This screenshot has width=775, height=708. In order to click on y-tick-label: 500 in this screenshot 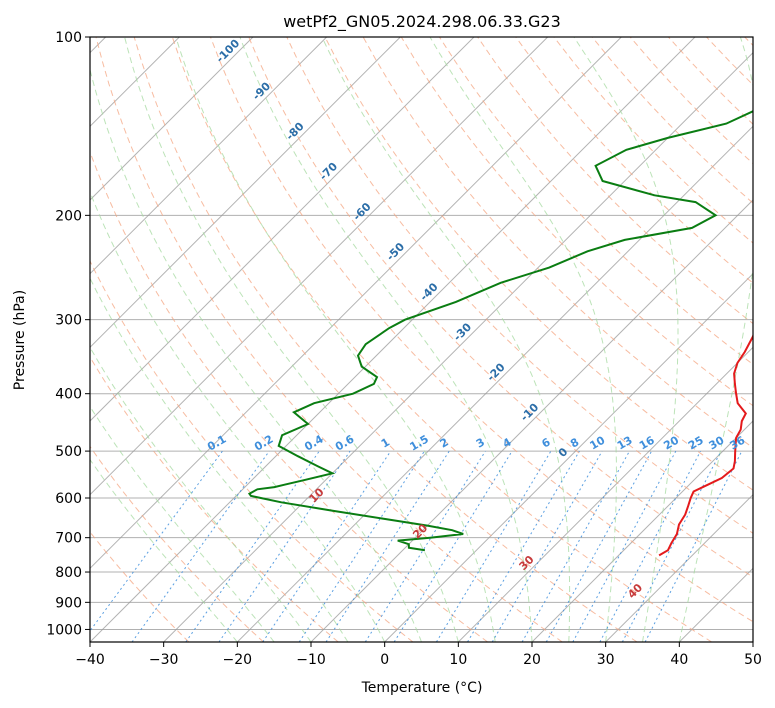, I will do `click(68, 452)`.